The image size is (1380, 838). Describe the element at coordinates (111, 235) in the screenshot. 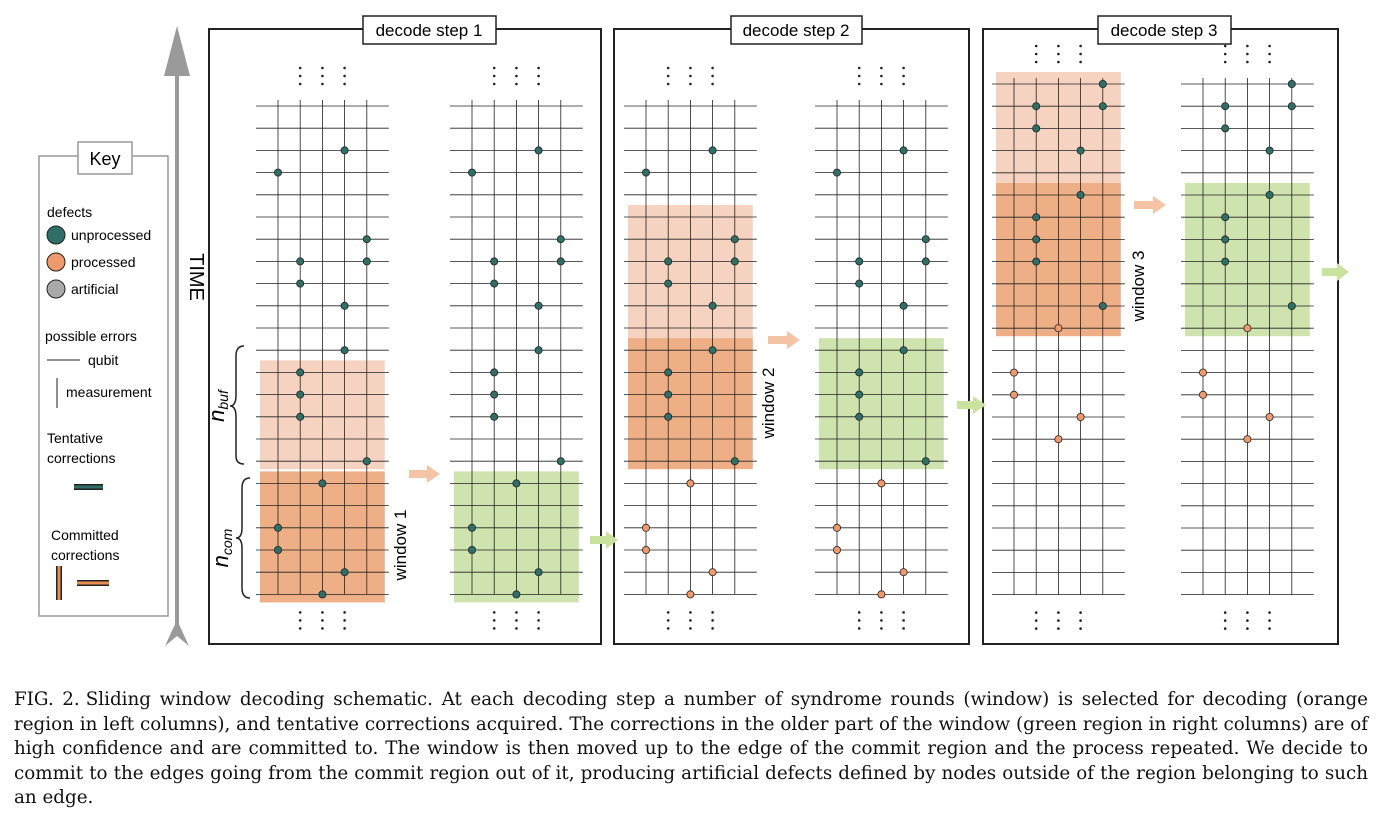

I see `unprocessed-label: unprocessed` at that location.